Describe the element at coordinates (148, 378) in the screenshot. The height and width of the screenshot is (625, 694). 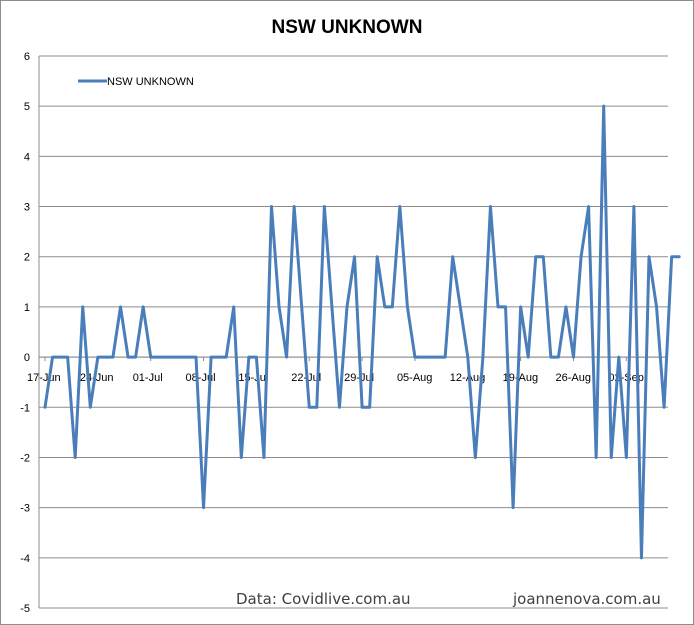
I see `x-tick-label: 01-Jul` at that location.